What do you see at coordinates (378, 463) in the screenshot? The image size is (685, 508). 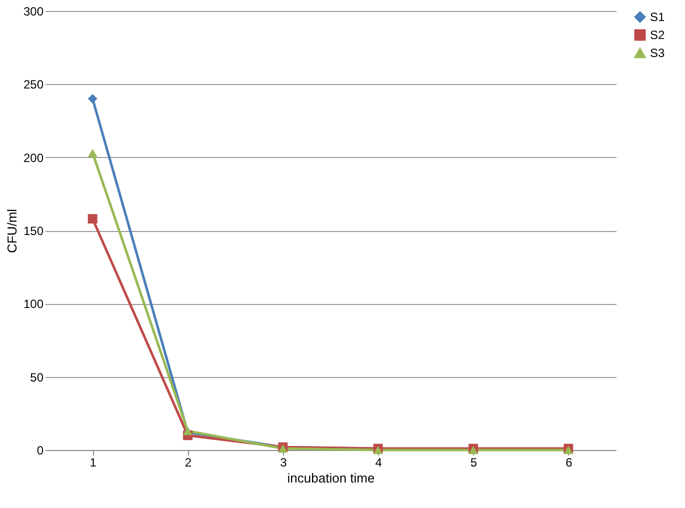 I see `x-tick-label: 4` at bounding box center [378, 463].